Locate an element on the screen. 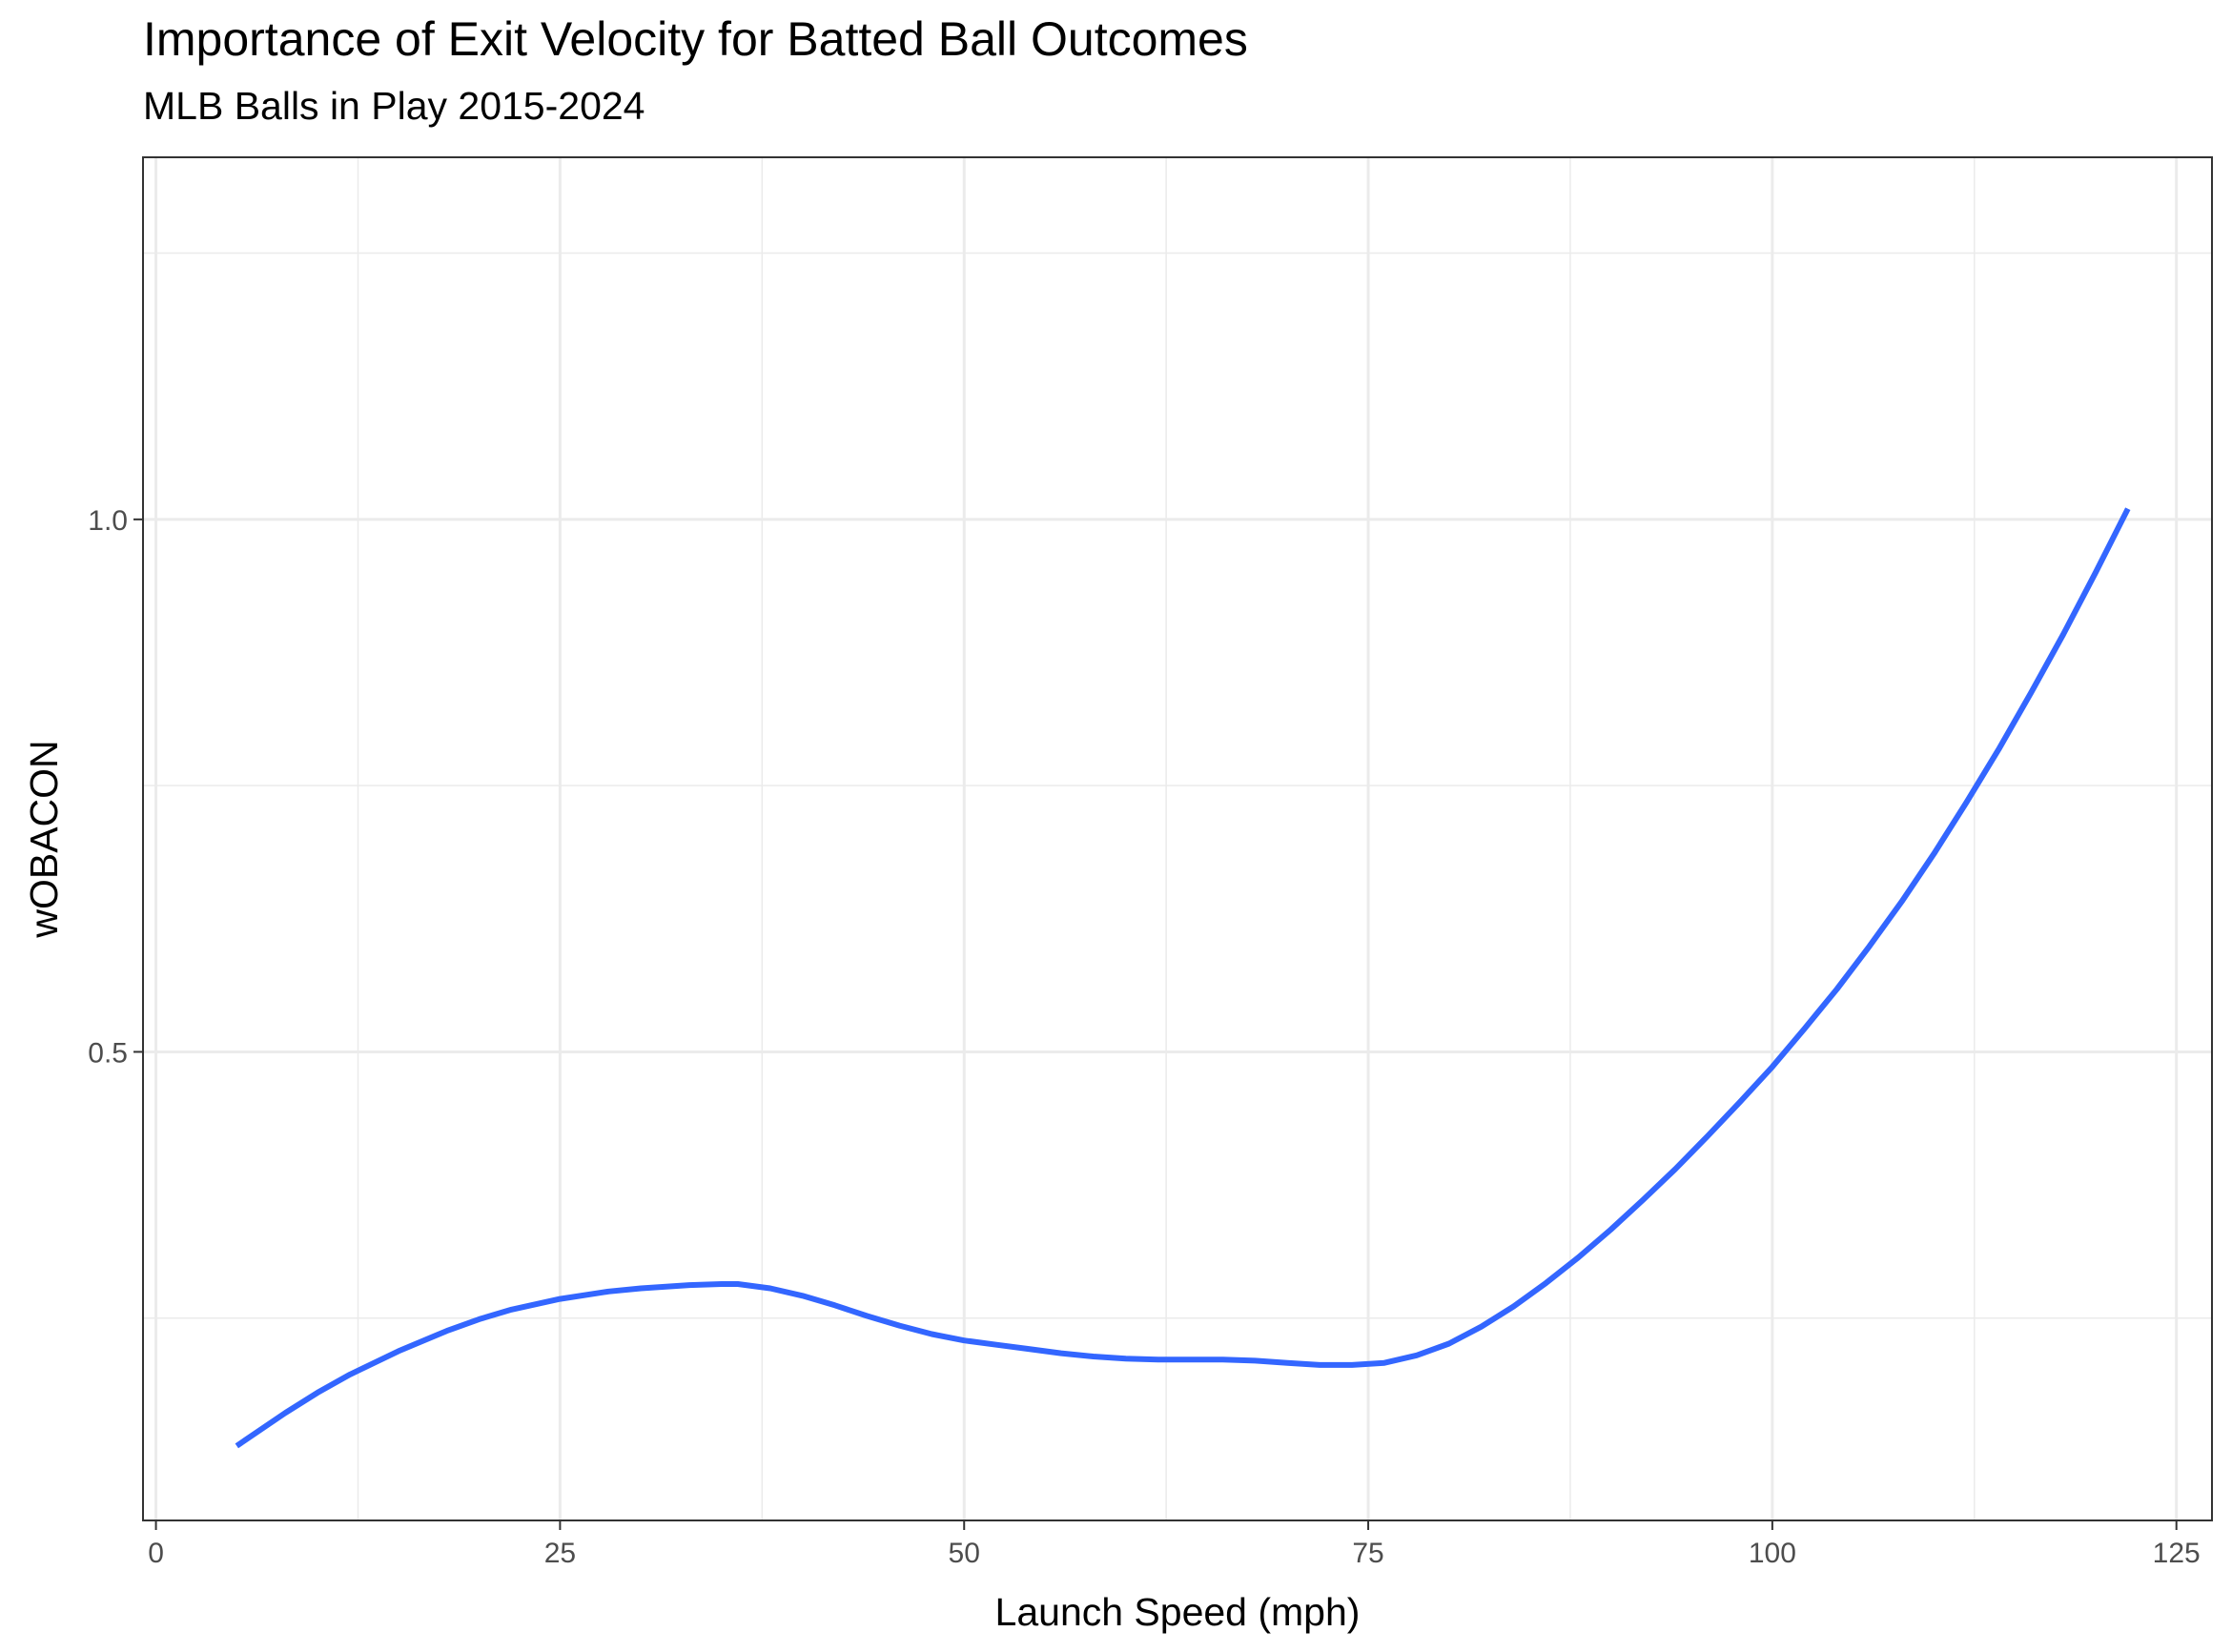 Image resolution: width=2232 pixels, height=1652 pixels. y-tick-label: 1.0 is located at coordinates (108, 521).